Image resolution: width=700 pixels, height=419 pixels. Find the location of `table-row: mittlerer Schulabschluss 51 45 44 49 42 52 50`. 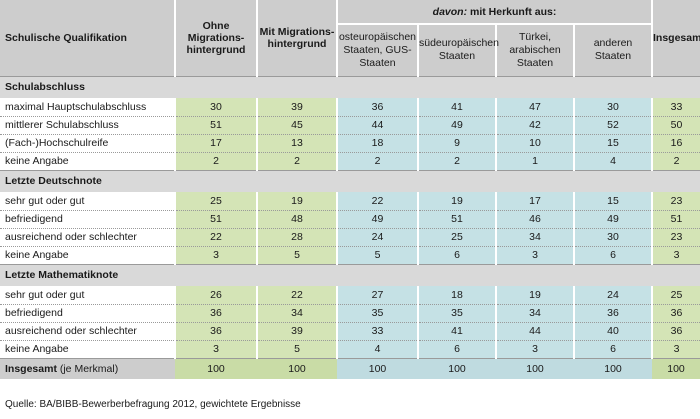

table-row: mittlerer Schulabschluss 51 45 44 49 42 52 50 is located at coordinates (350, 125).